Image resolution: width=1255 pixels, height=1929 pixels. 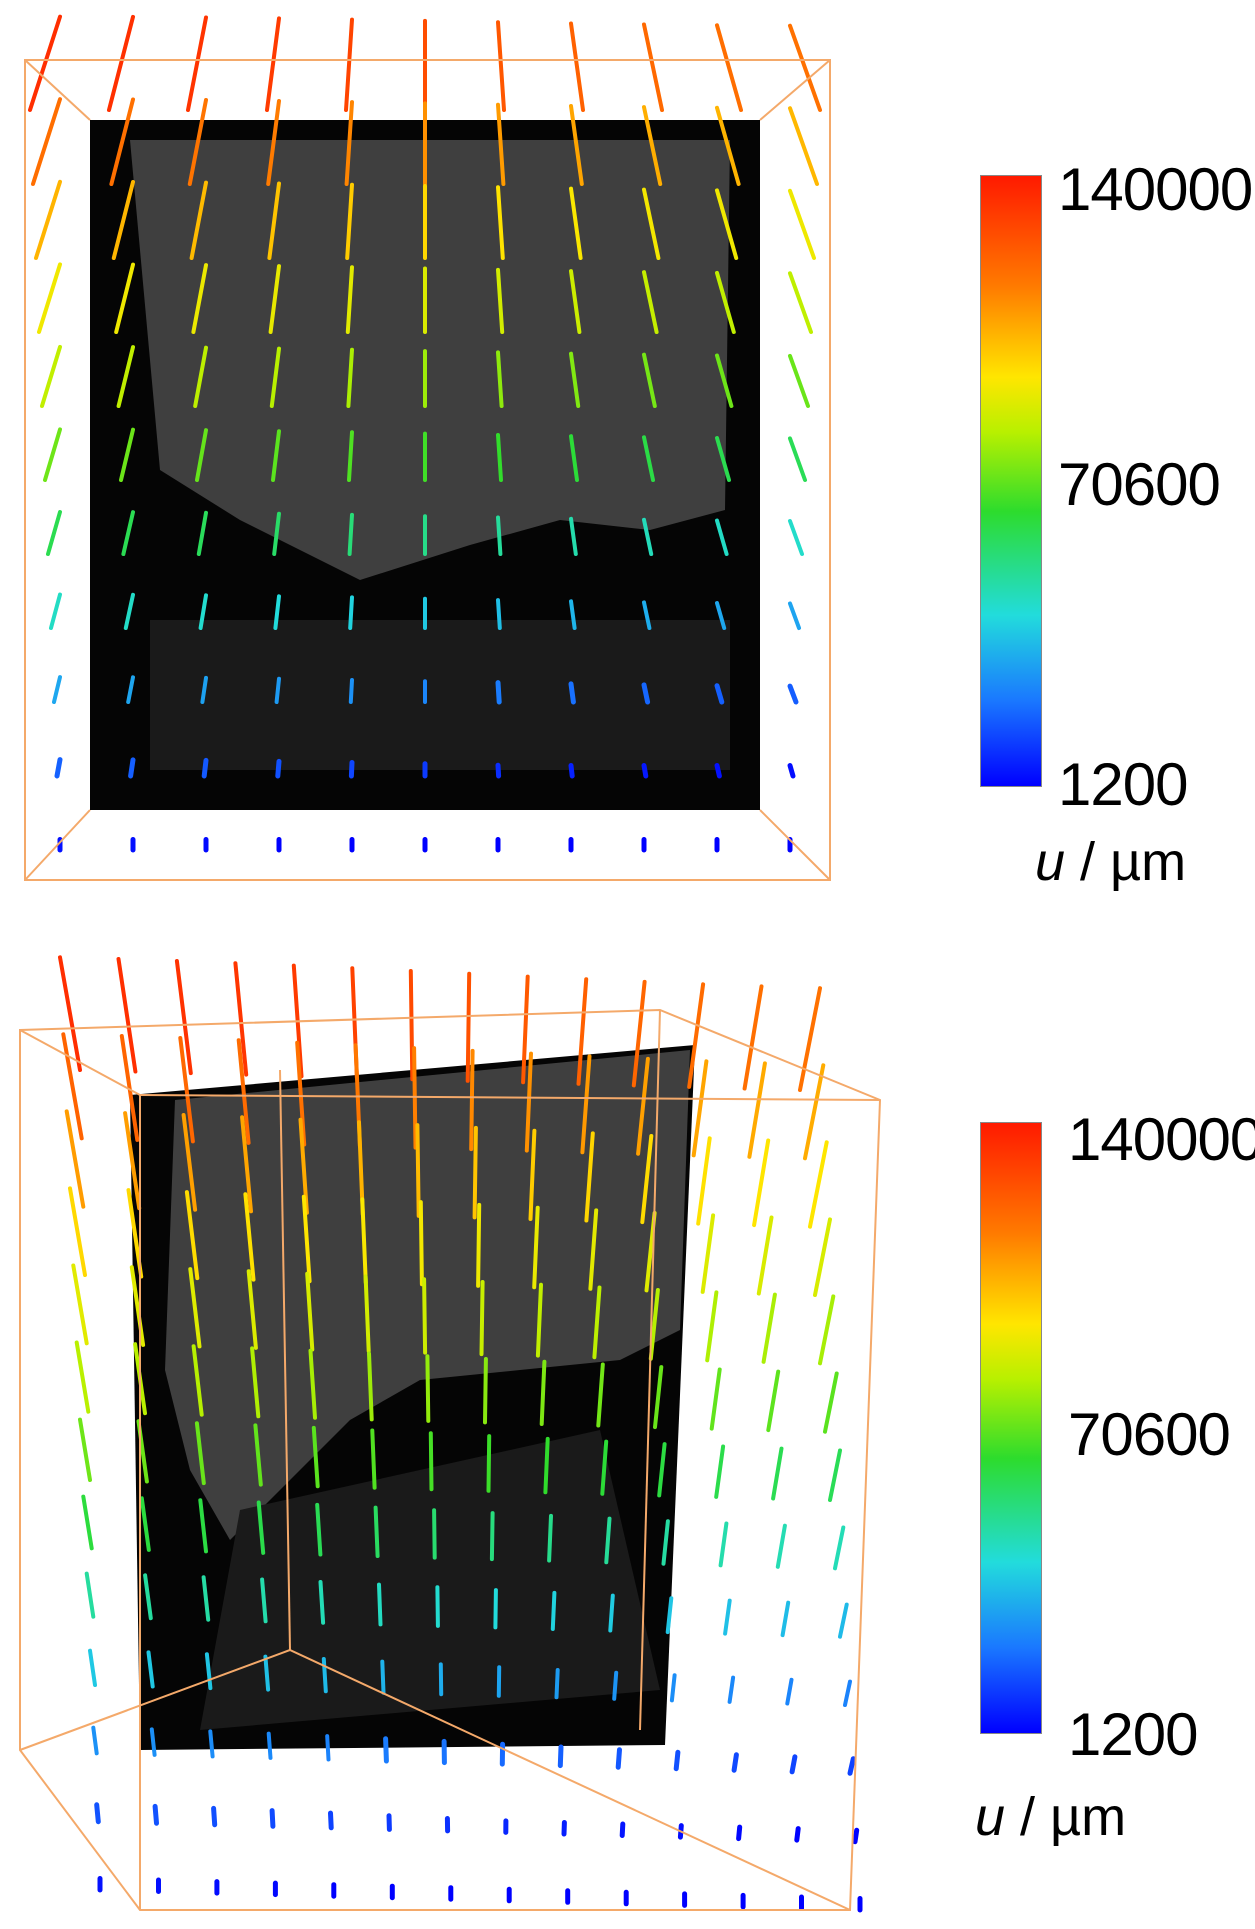 What do you see at coordinates (1133, 1734) in the screenshot?
I see `bottom-colorbar-min-label: 1200` at bounding box center [1133, 1734].